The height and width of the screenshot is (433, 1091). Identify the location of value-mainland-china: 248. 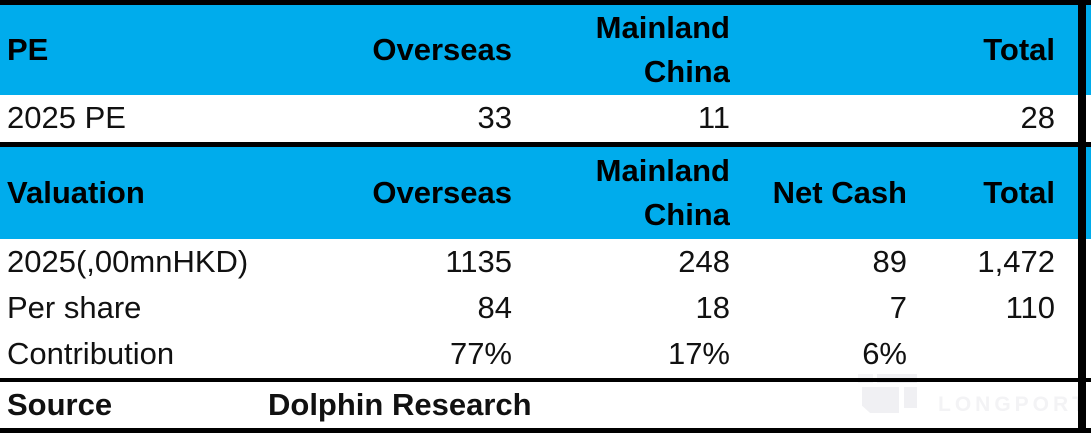
(704, 261).